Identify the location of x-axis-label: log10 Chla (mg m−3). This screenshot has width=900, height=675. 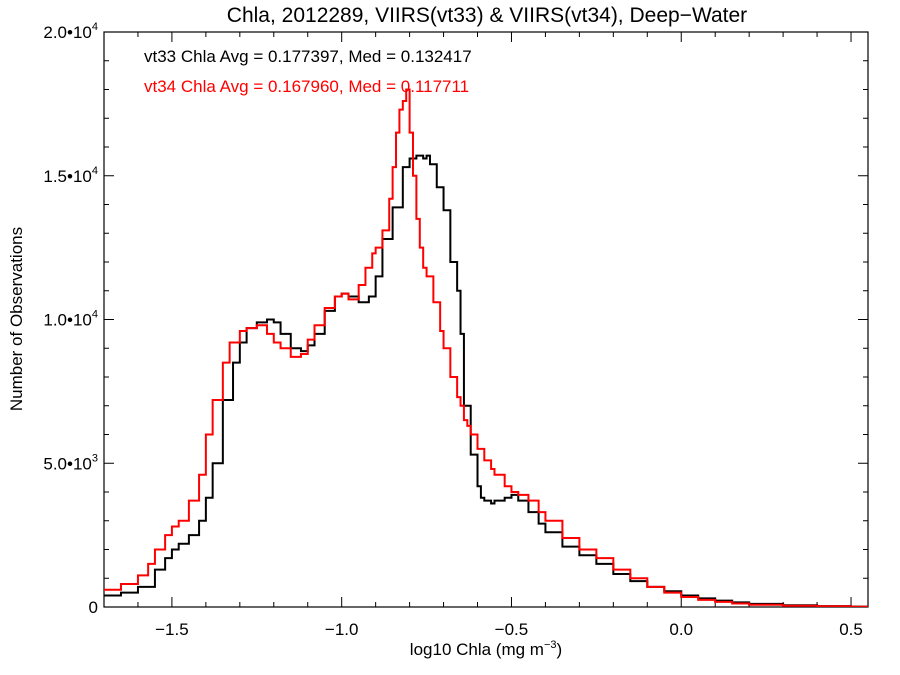
(486, 649).